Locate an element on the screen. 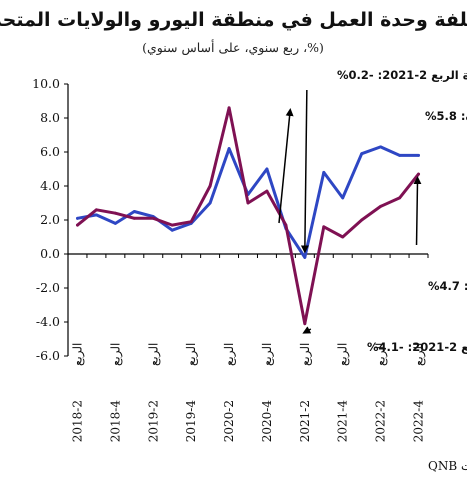  svg-text:الربع2018-4: الربع 2018-4 is located at coordinates (115, 393).